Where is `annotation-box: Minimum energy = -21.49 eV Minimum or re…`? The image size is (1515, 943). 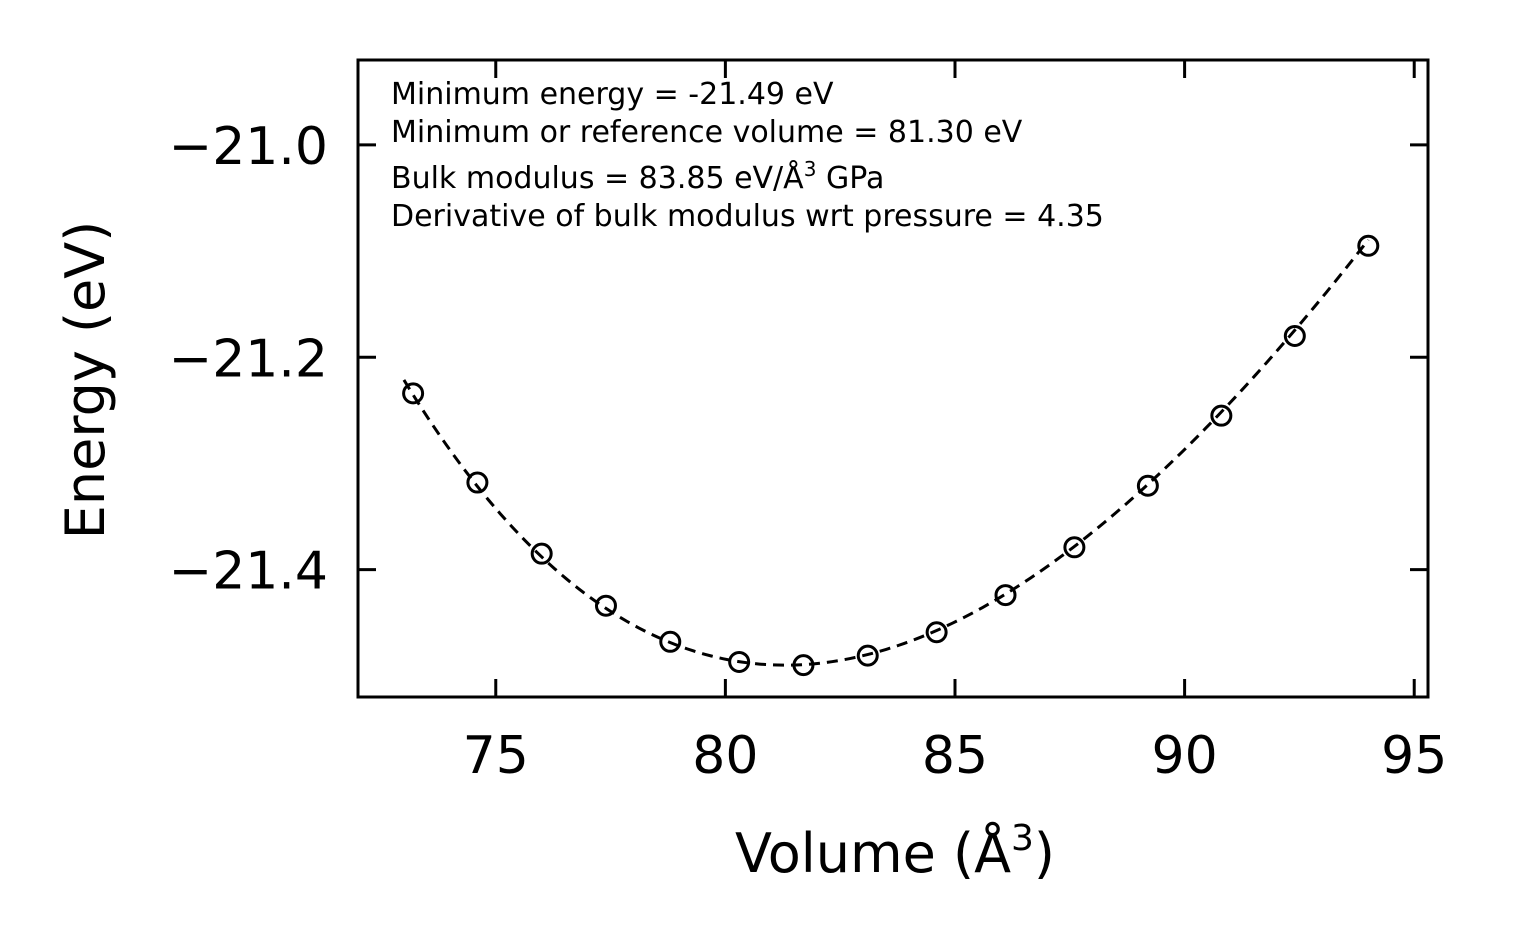 annotation-box: Minimum energy = -21.49 eV Minimum or re… is located at coordinates (747, 155).